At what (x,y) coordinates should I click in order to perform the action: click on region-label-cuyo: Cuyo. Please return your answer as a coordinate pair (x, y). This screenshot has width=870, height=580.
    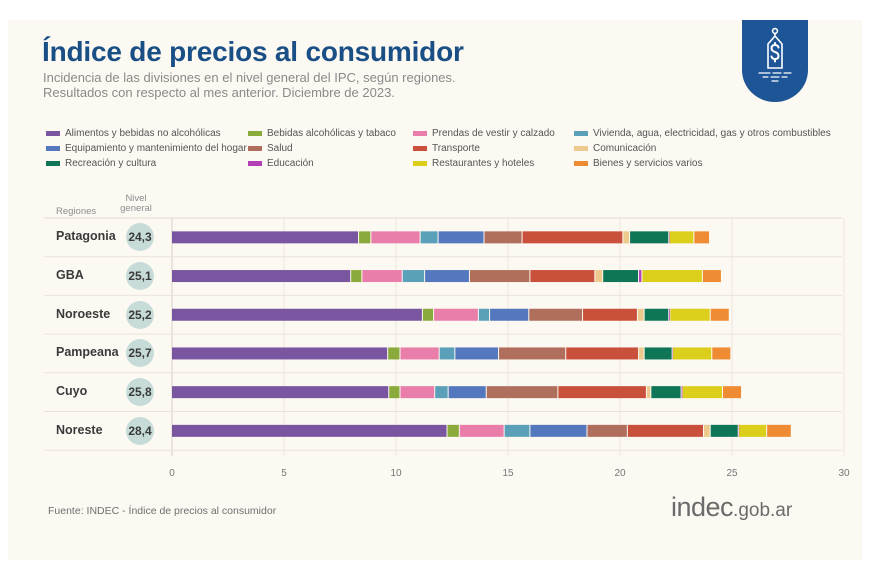
    Looking at the image, I should click on (72, 391).